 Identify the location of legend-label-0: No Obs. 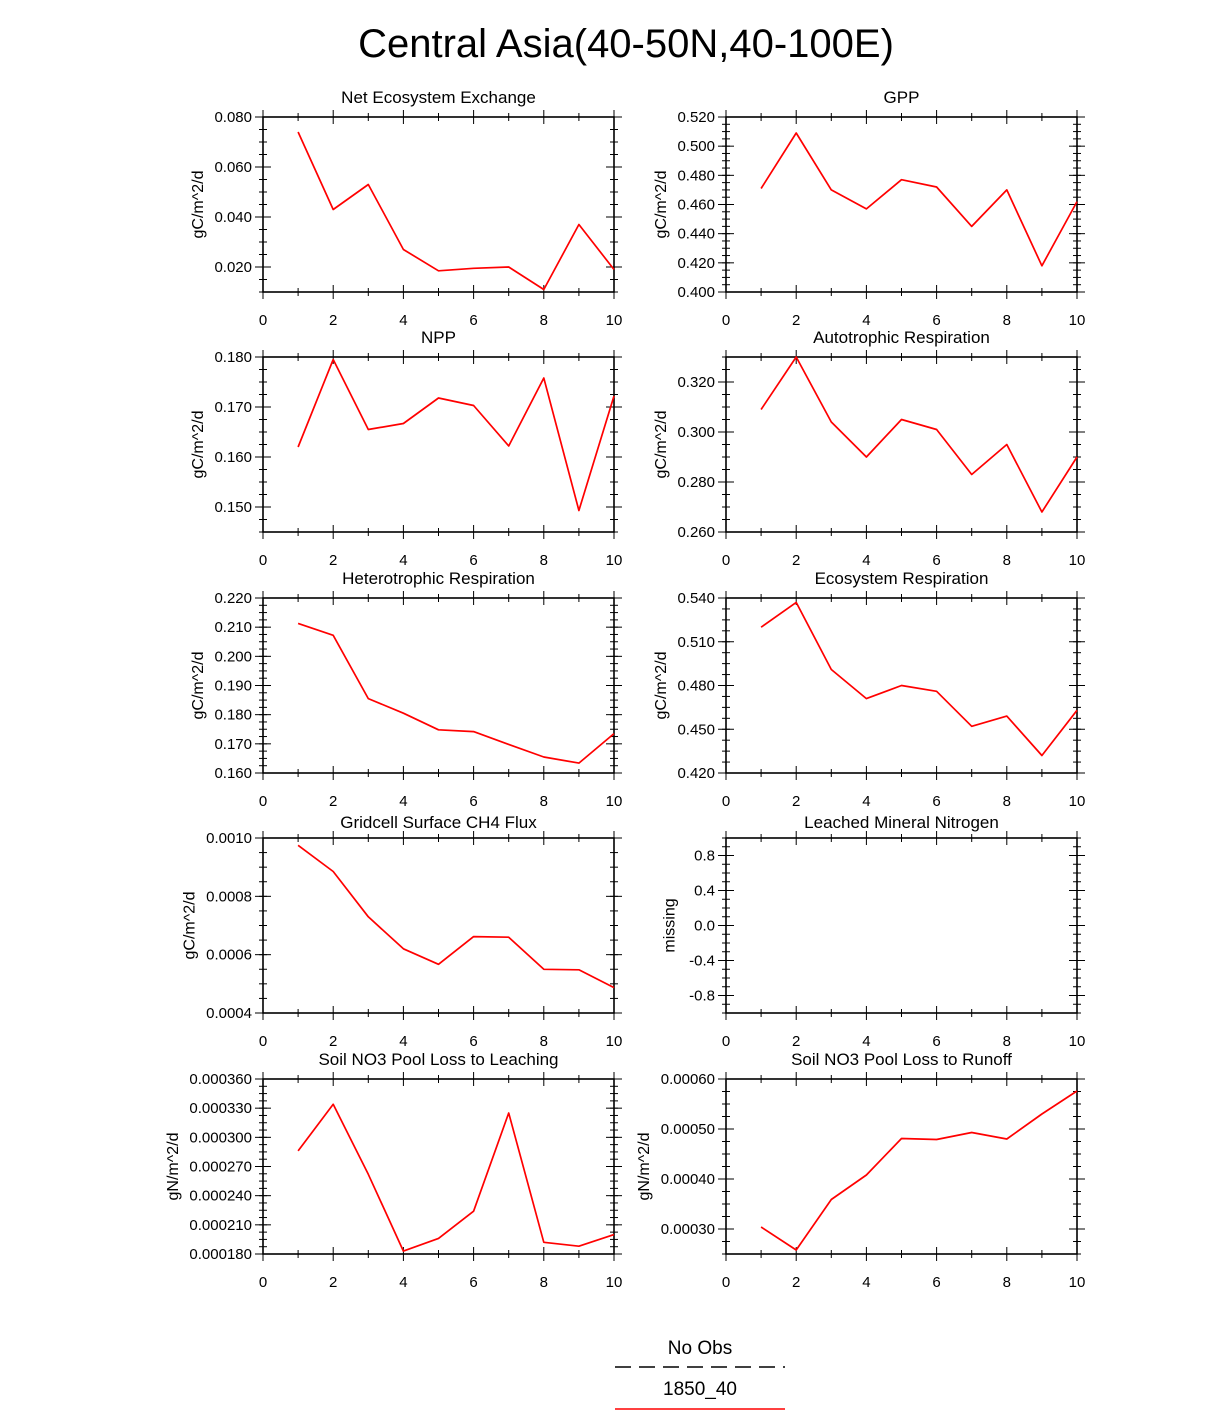
(700, 1348).